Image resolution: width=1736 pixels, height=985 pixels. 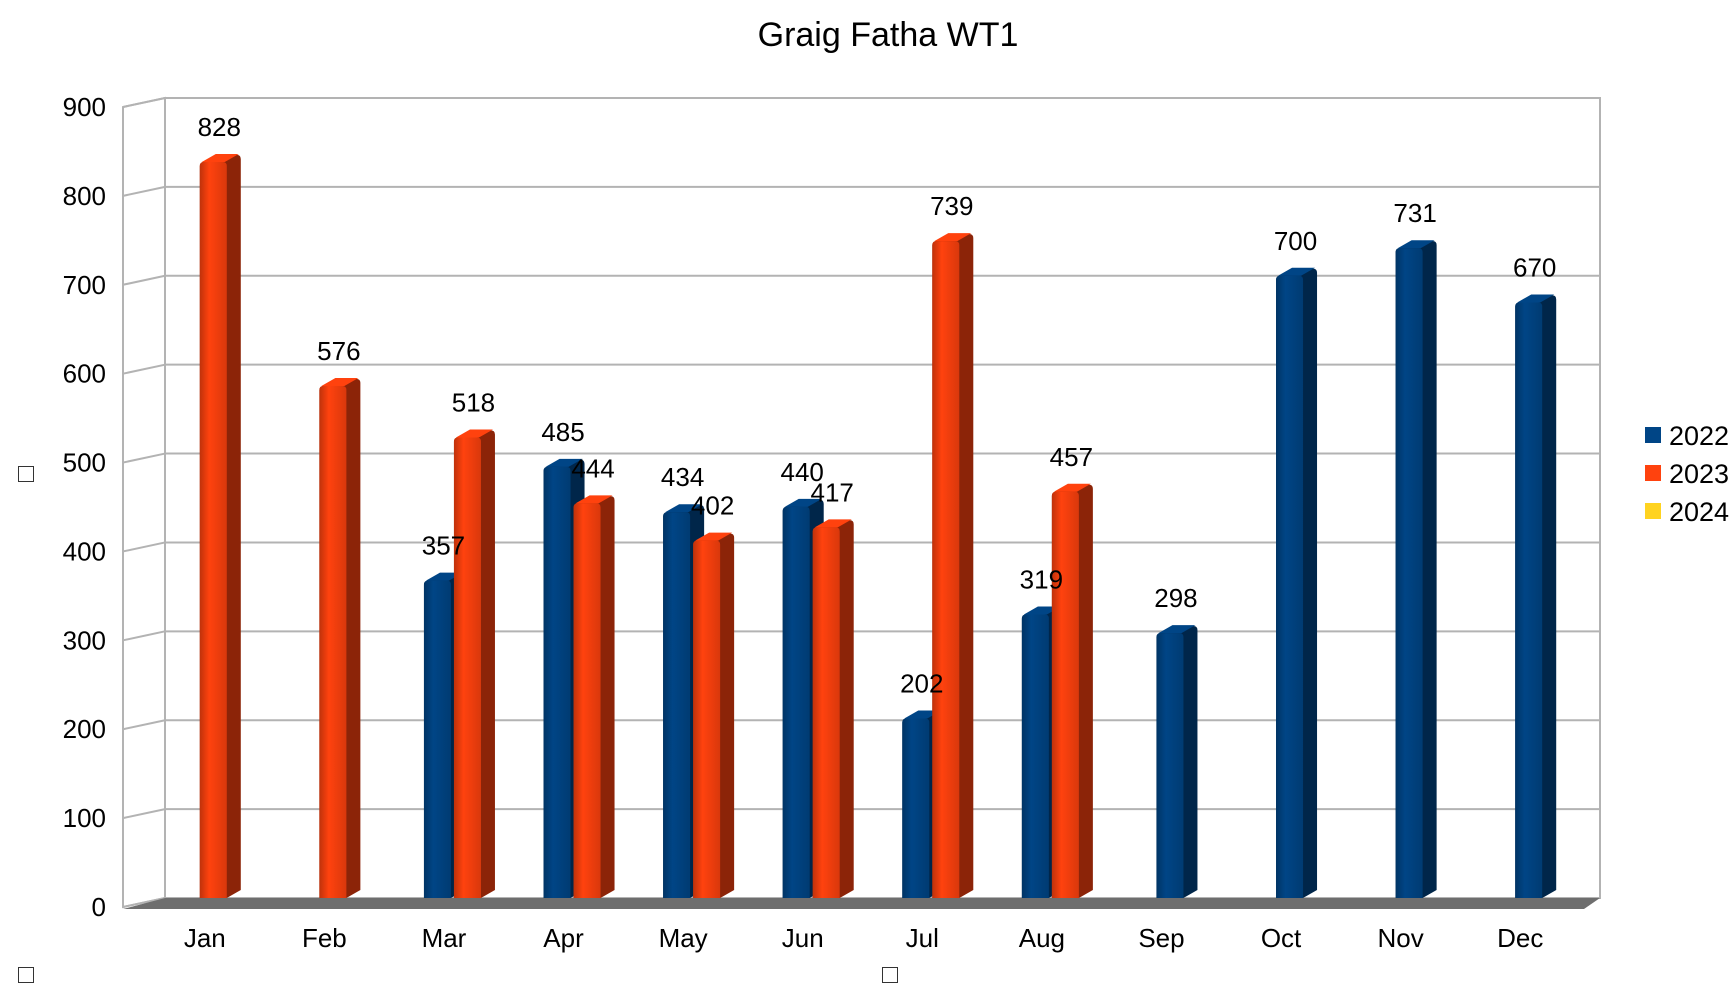 I want to click on data-label: 434, so click(x=682, y=477).